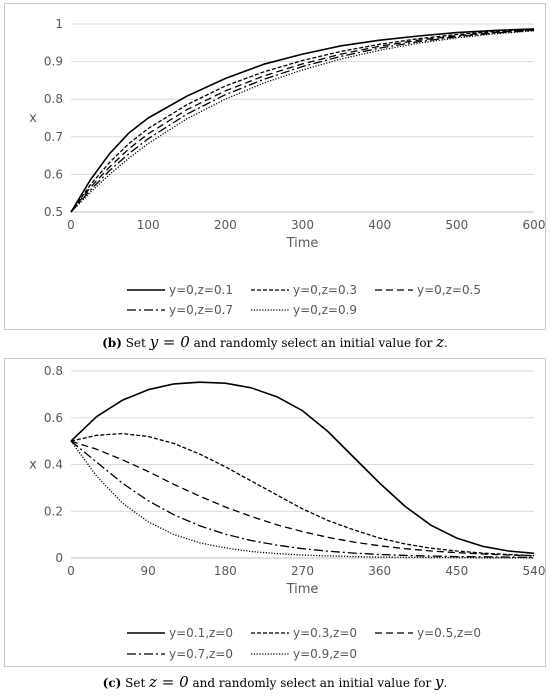  I want to click on chartb-xtick-label-5: 500, so click(456, 225).